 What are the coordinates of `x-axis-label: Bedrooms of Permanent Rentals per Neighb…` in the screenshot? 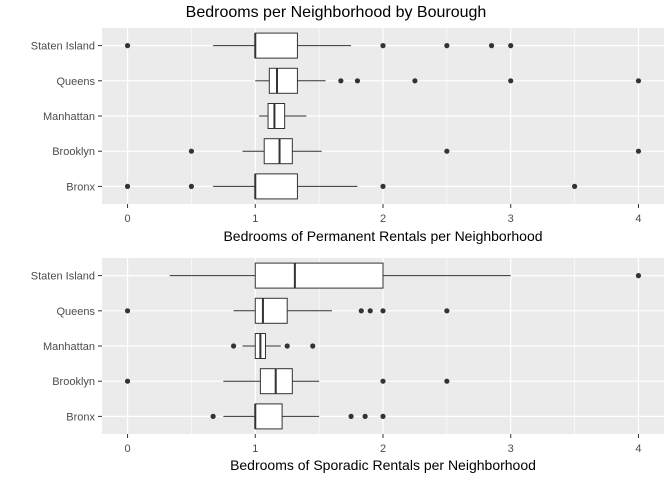 It's located at (382, 236).